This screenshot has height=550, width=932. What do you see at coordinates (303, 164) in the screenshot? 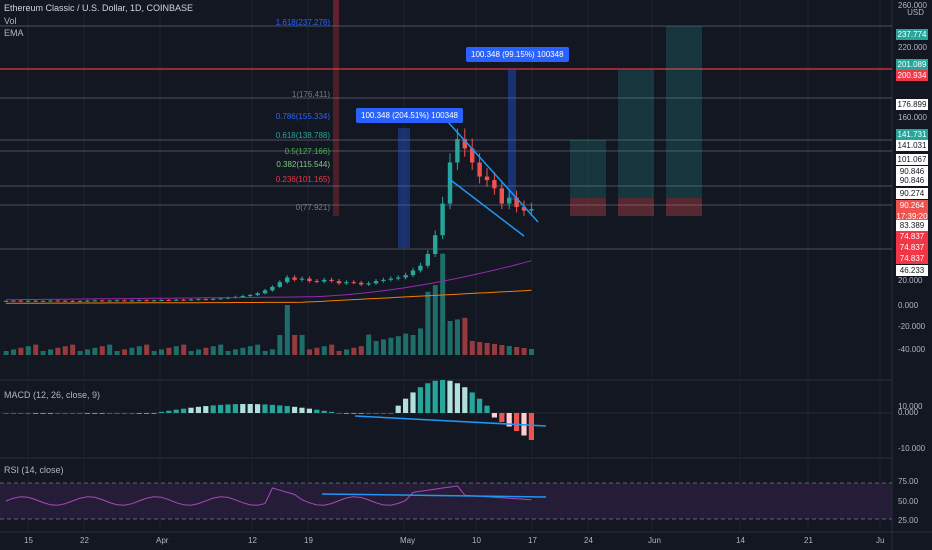
I see `fib-level-label: 0.382(115.544)` at bounding box center [303, 164].